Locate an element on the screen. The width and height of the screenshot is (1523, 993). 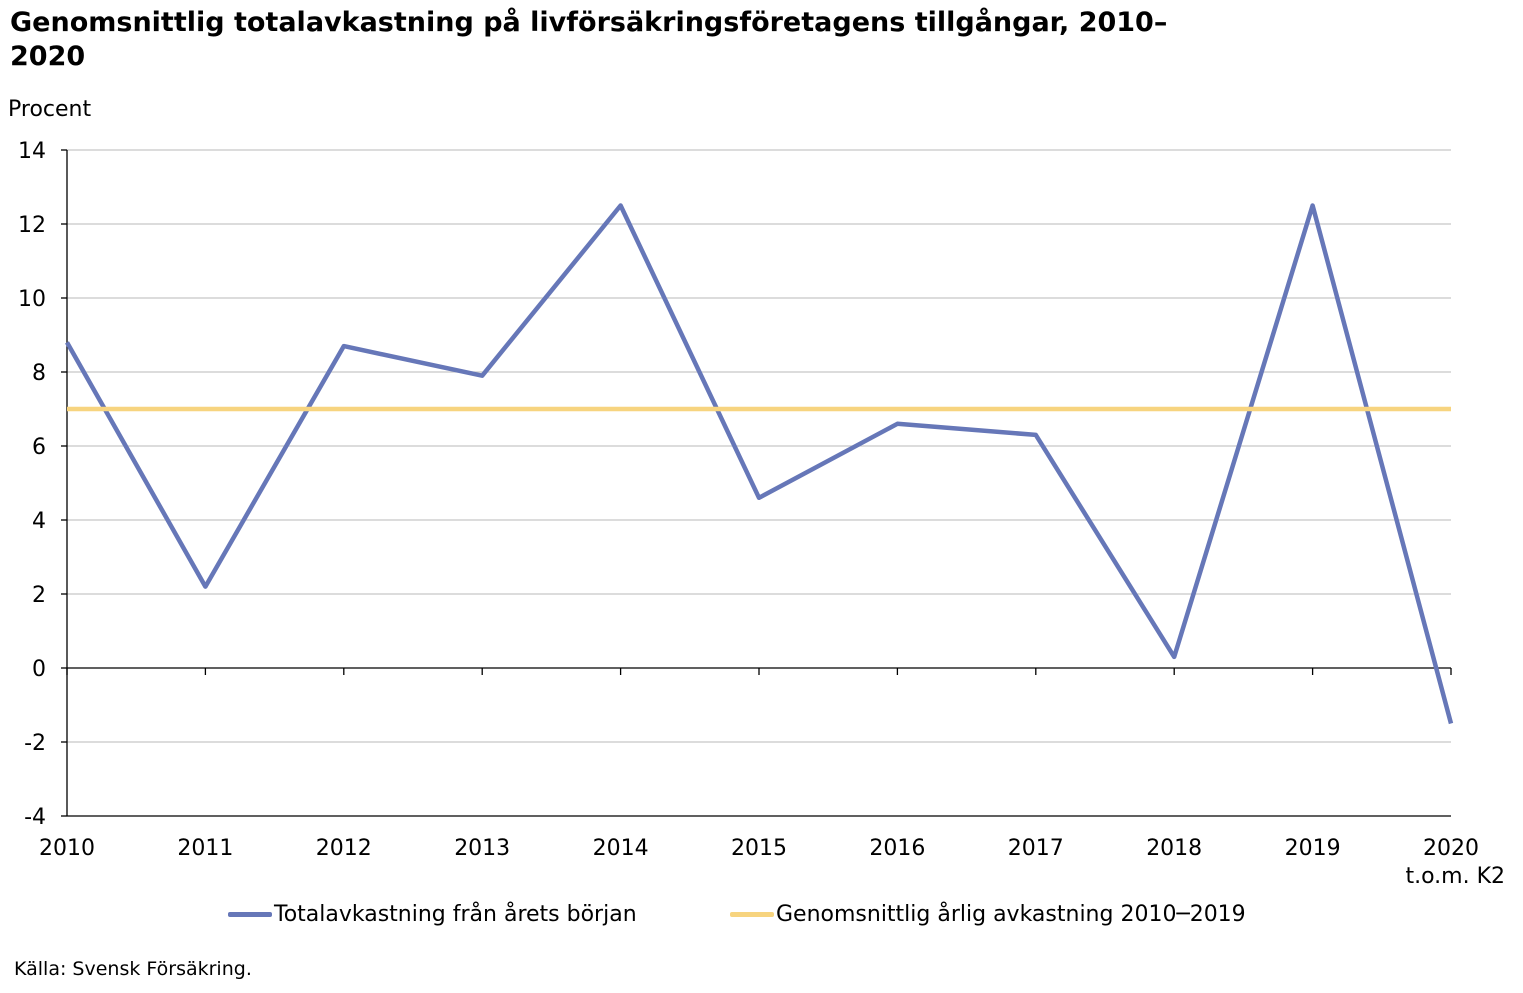
y-tick-label: 14 is located at coordinates (32, 151).